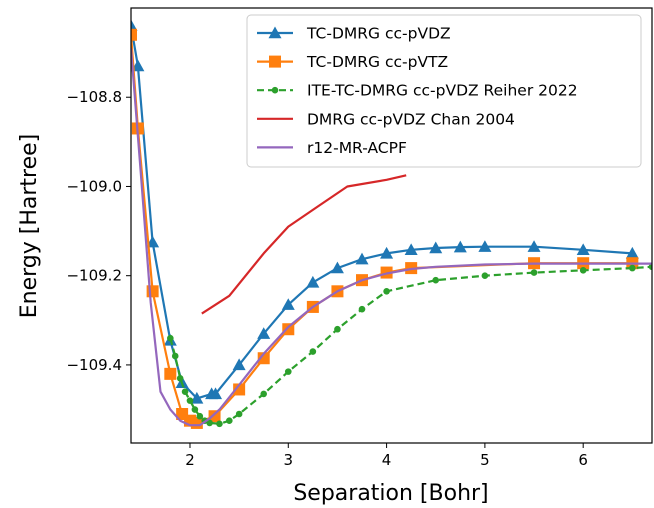 This screenshot has height=508, width=654. What do you see at coordinates (94, 365) in the screenshot?
I see `y-tick-label: −109.4` at bounding box center [94, 365].